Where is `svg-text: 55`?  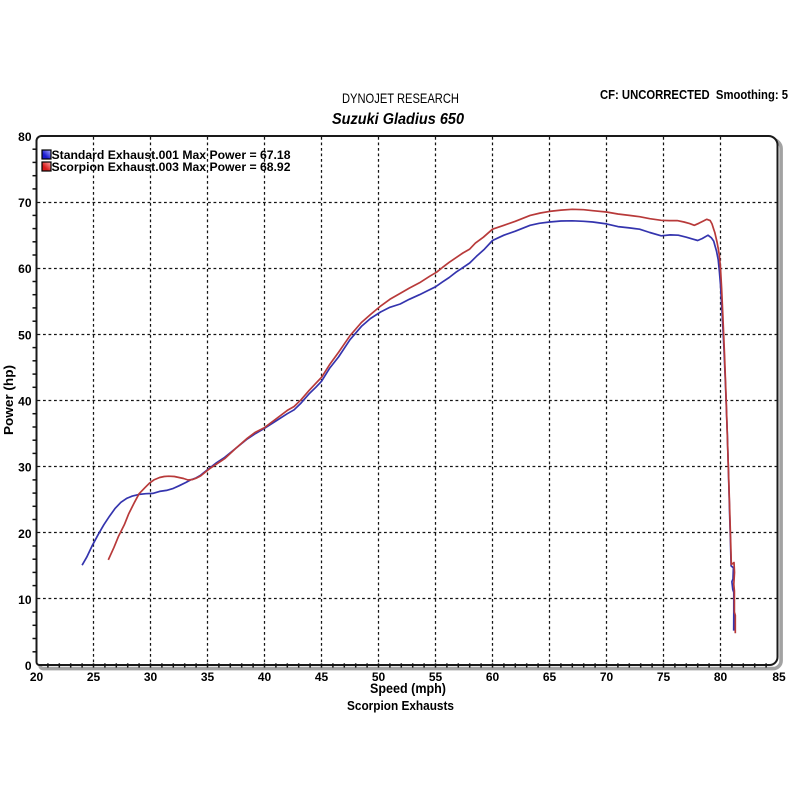
svg-text: 55 is located at coordinates (436, 677).